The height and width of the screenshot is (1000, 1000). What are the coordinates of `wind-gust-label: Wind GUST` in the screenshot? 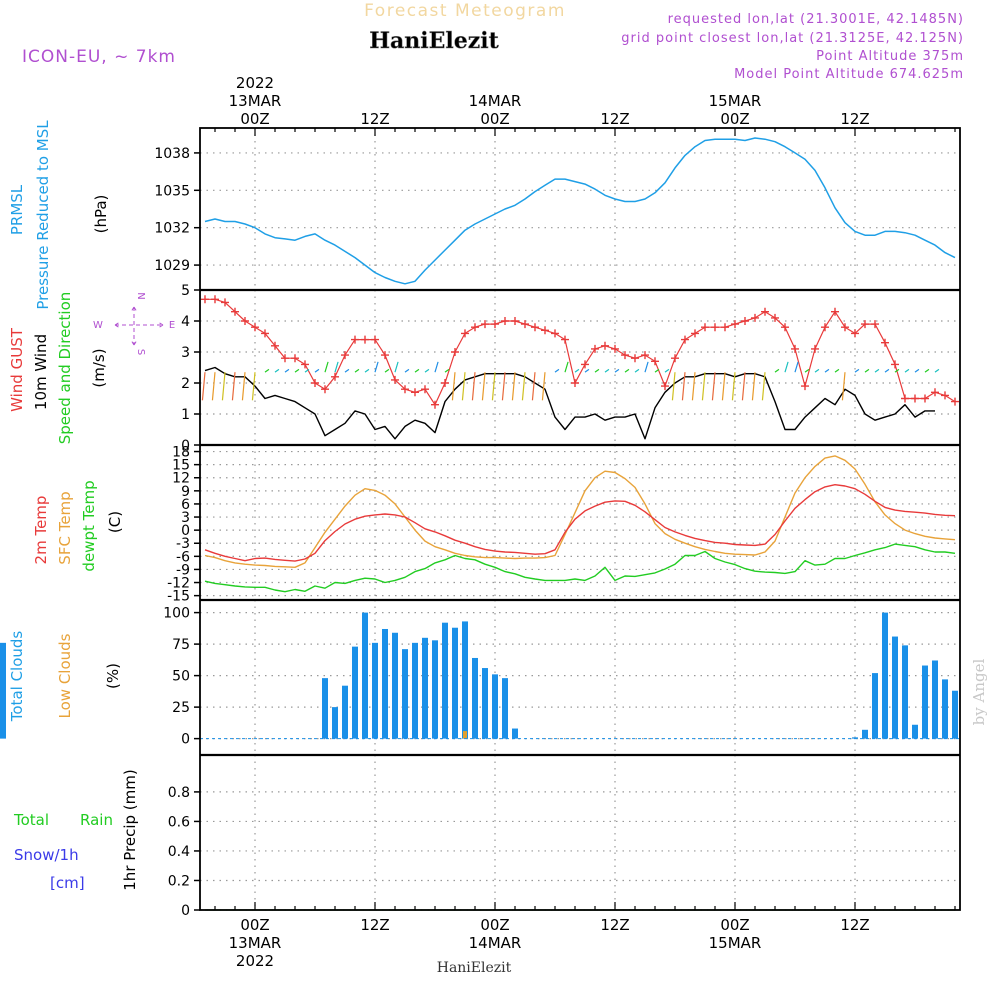 It's located at (17, 369).